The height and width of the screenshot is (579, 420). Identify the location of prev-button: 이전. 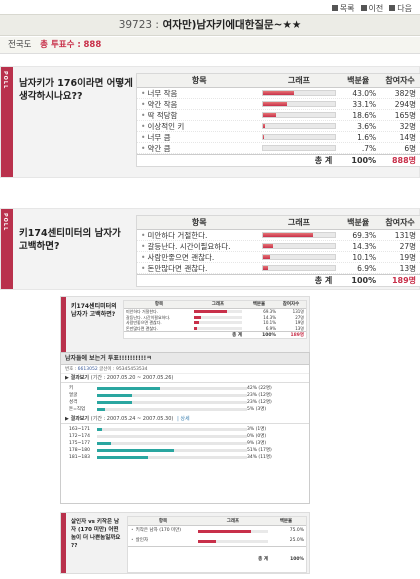
(371, 8).